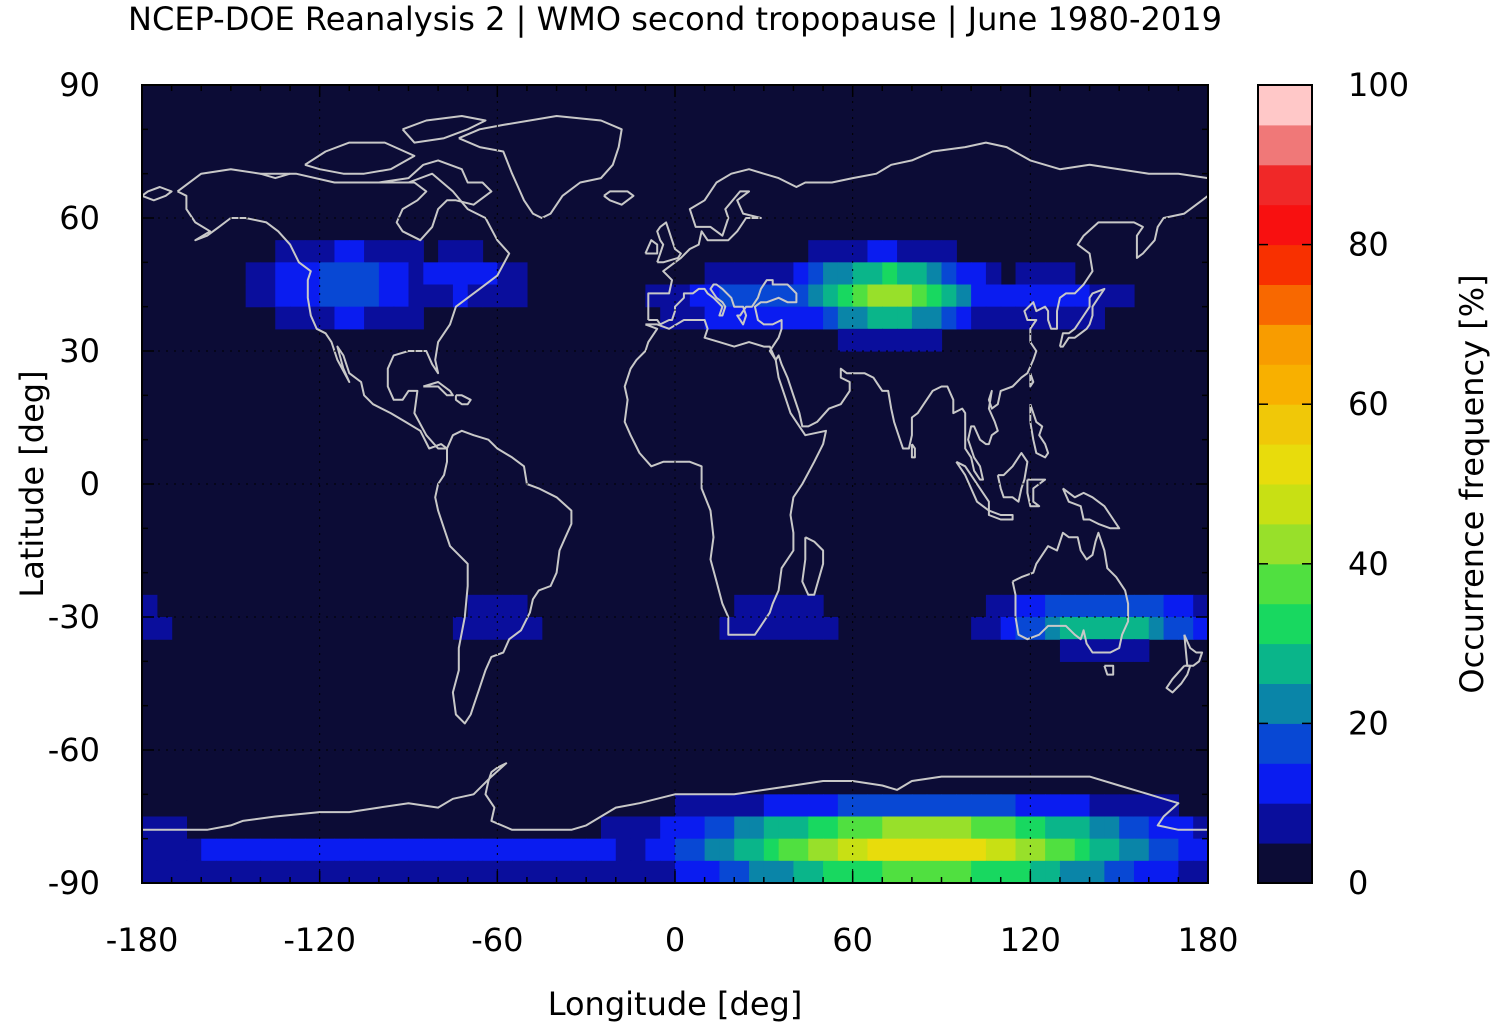  I want to click on y-tick-label: -30, so click(74, 617).